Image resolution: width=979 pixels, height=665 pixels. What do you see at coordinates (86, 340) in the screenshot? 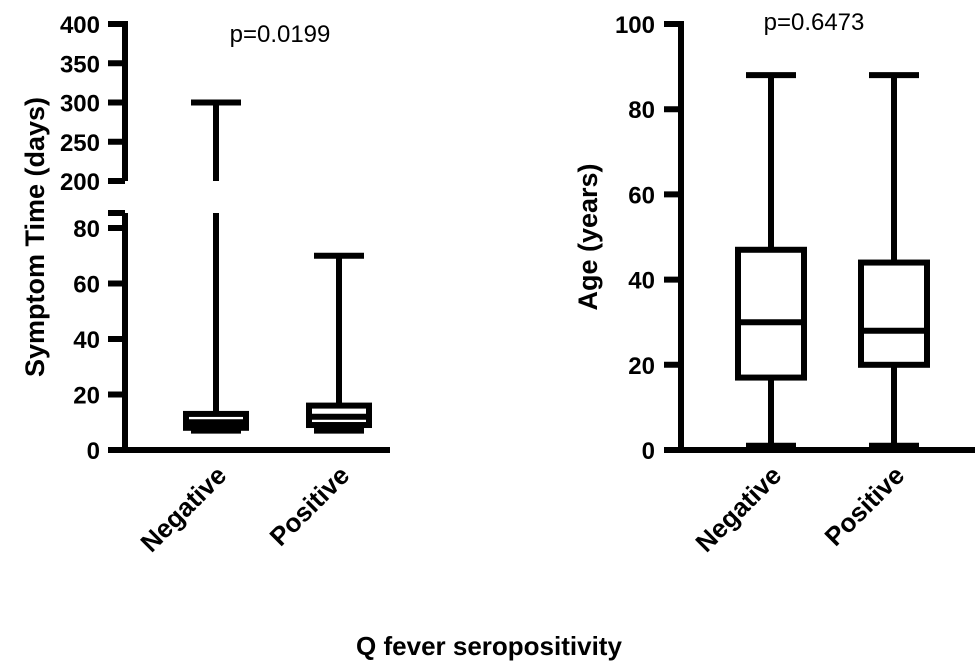
I see `left-y-tick-label: 40` at bounding box center [86, 340].